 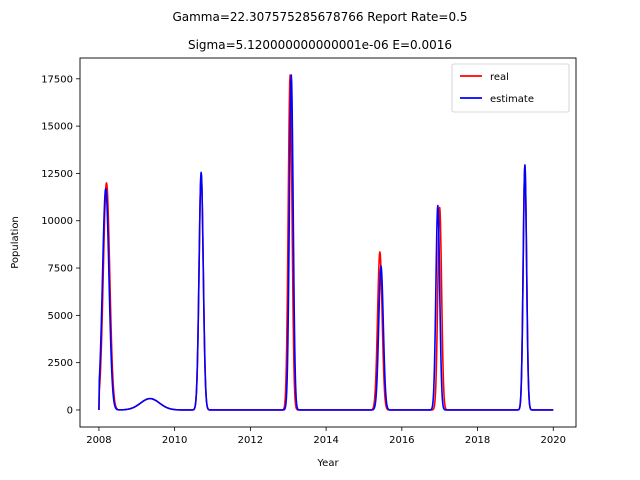 I want to click on x-tick-label: 2018, so click(x=477, y=440).